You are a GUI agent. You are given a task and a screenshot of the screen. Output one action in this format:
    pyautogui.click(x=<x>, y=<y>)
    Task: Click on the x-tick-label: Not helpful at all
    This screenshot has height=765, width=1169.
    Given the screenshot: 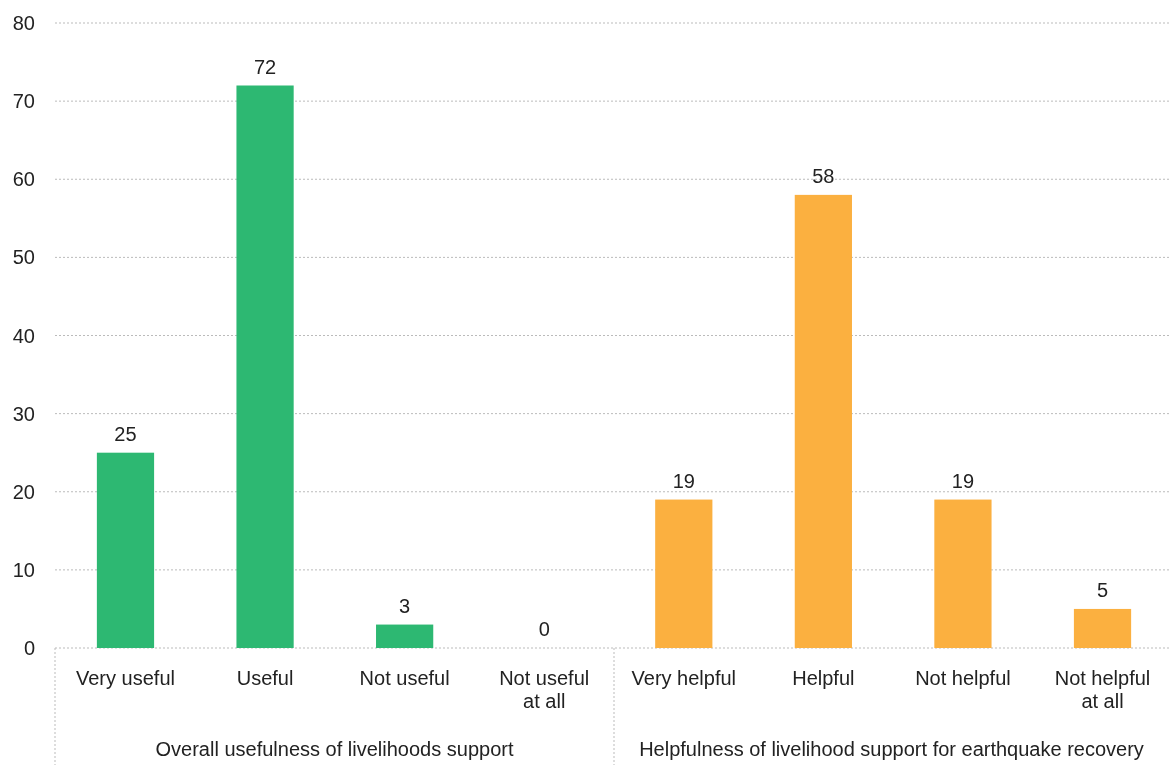 What is the action you would take?
    pyautogui.click(x=1102, y=689)
    